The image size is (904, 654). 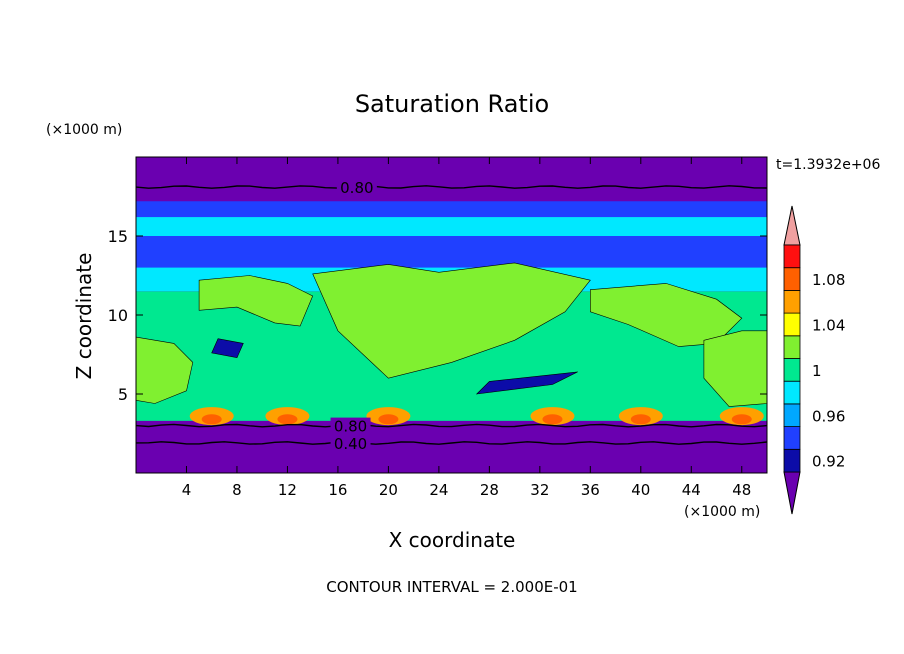 I want to click on x-tick-label-2: 8, so click(x=237, y=490).